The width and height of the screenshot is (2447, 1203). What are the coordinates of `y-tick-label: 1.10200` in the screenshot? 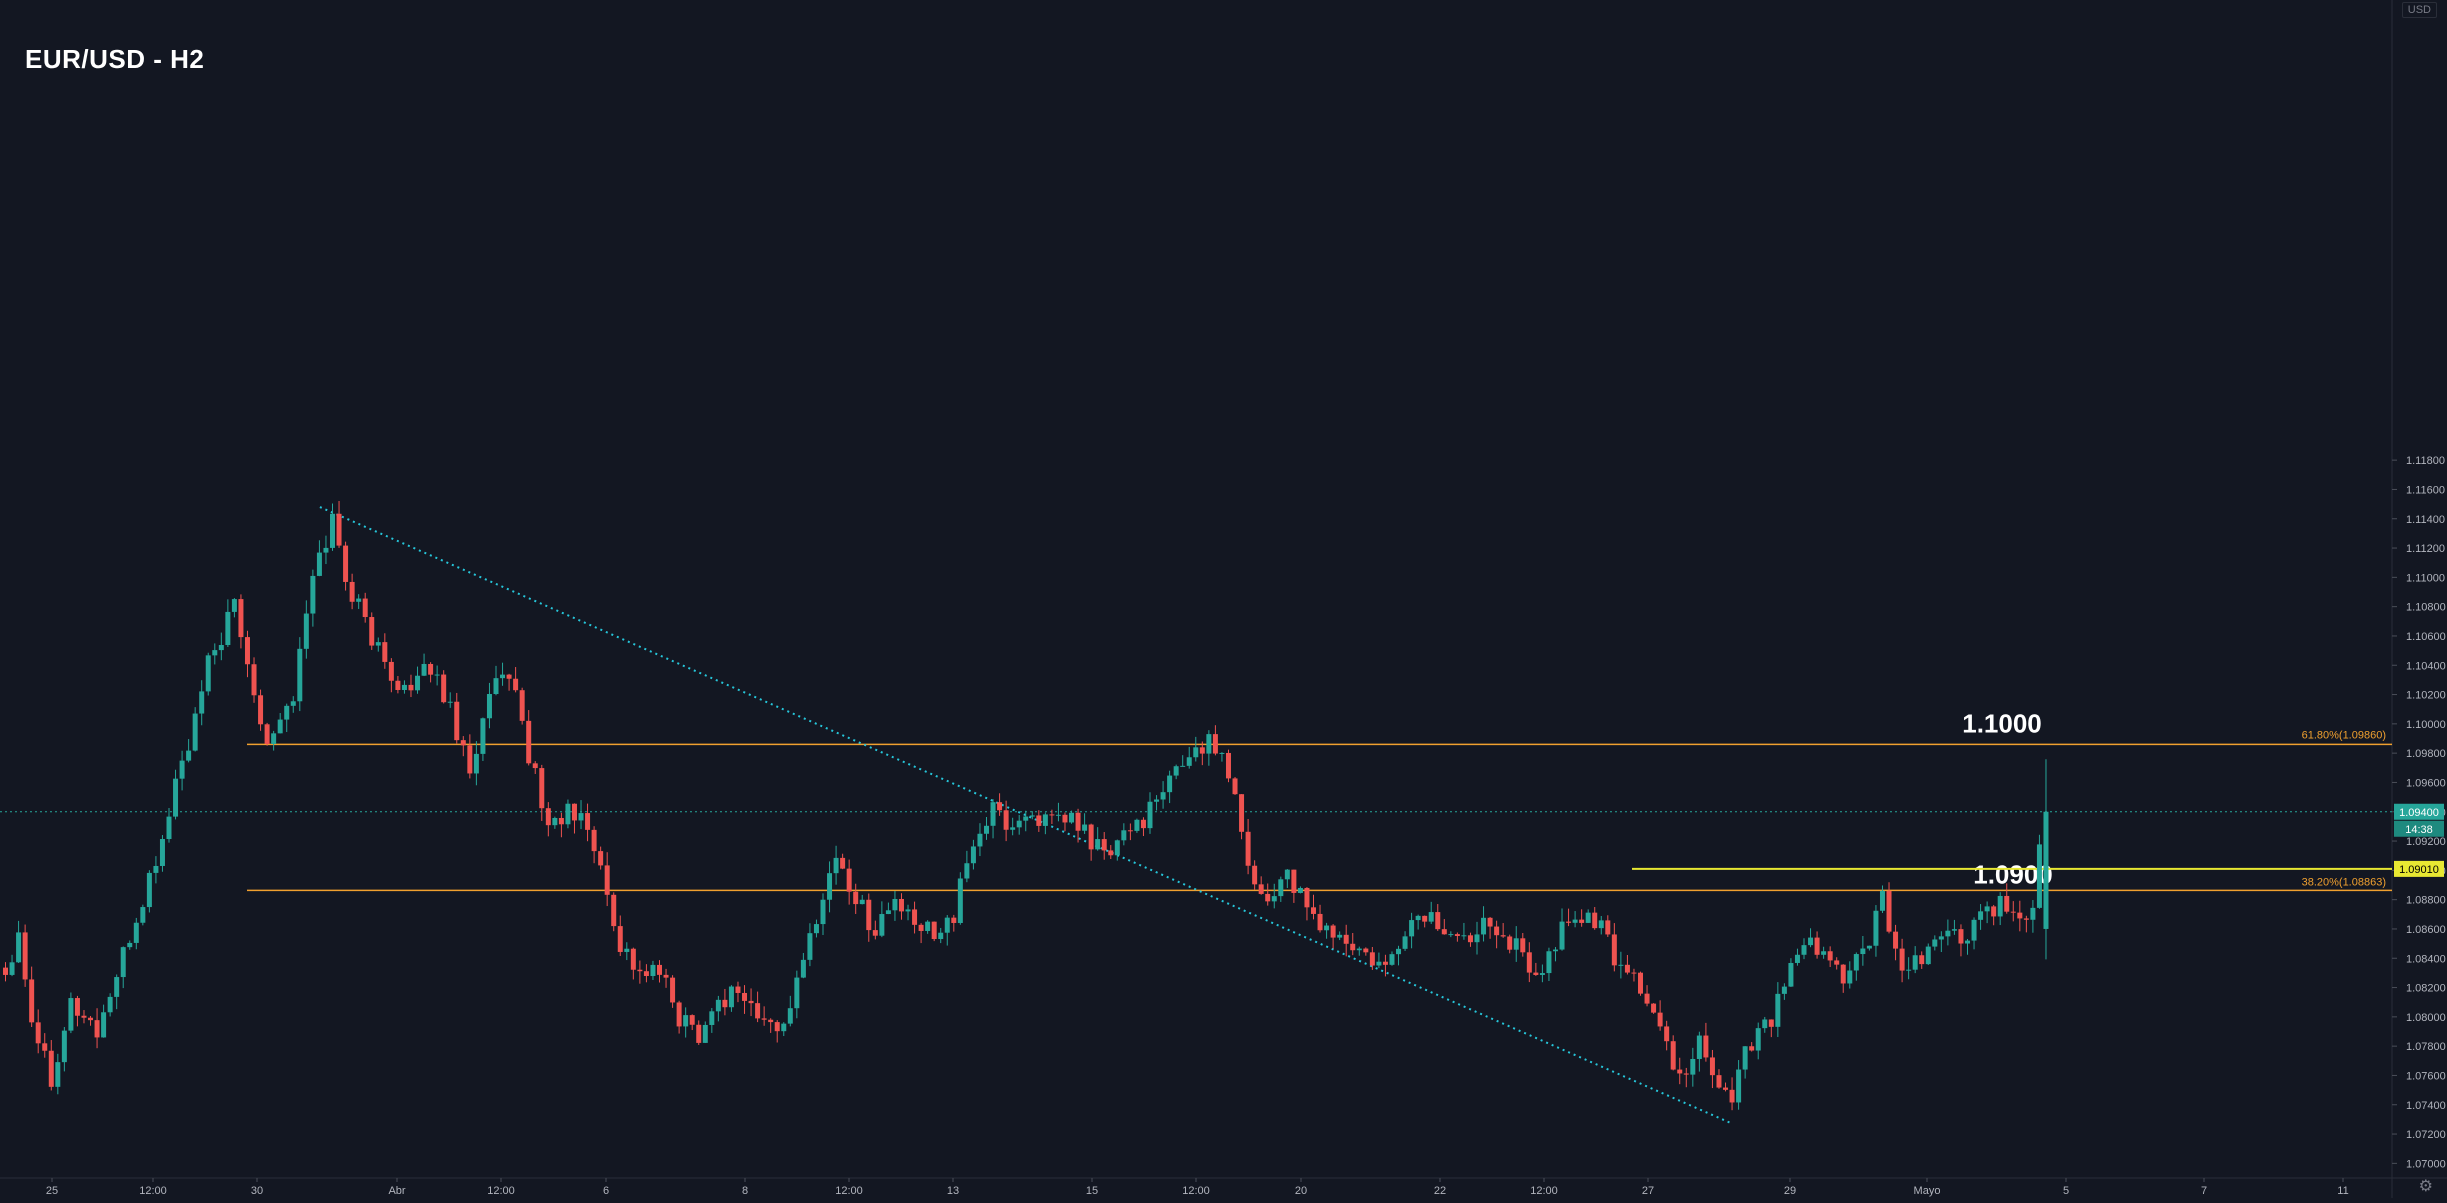 It's located at (2426, 696).